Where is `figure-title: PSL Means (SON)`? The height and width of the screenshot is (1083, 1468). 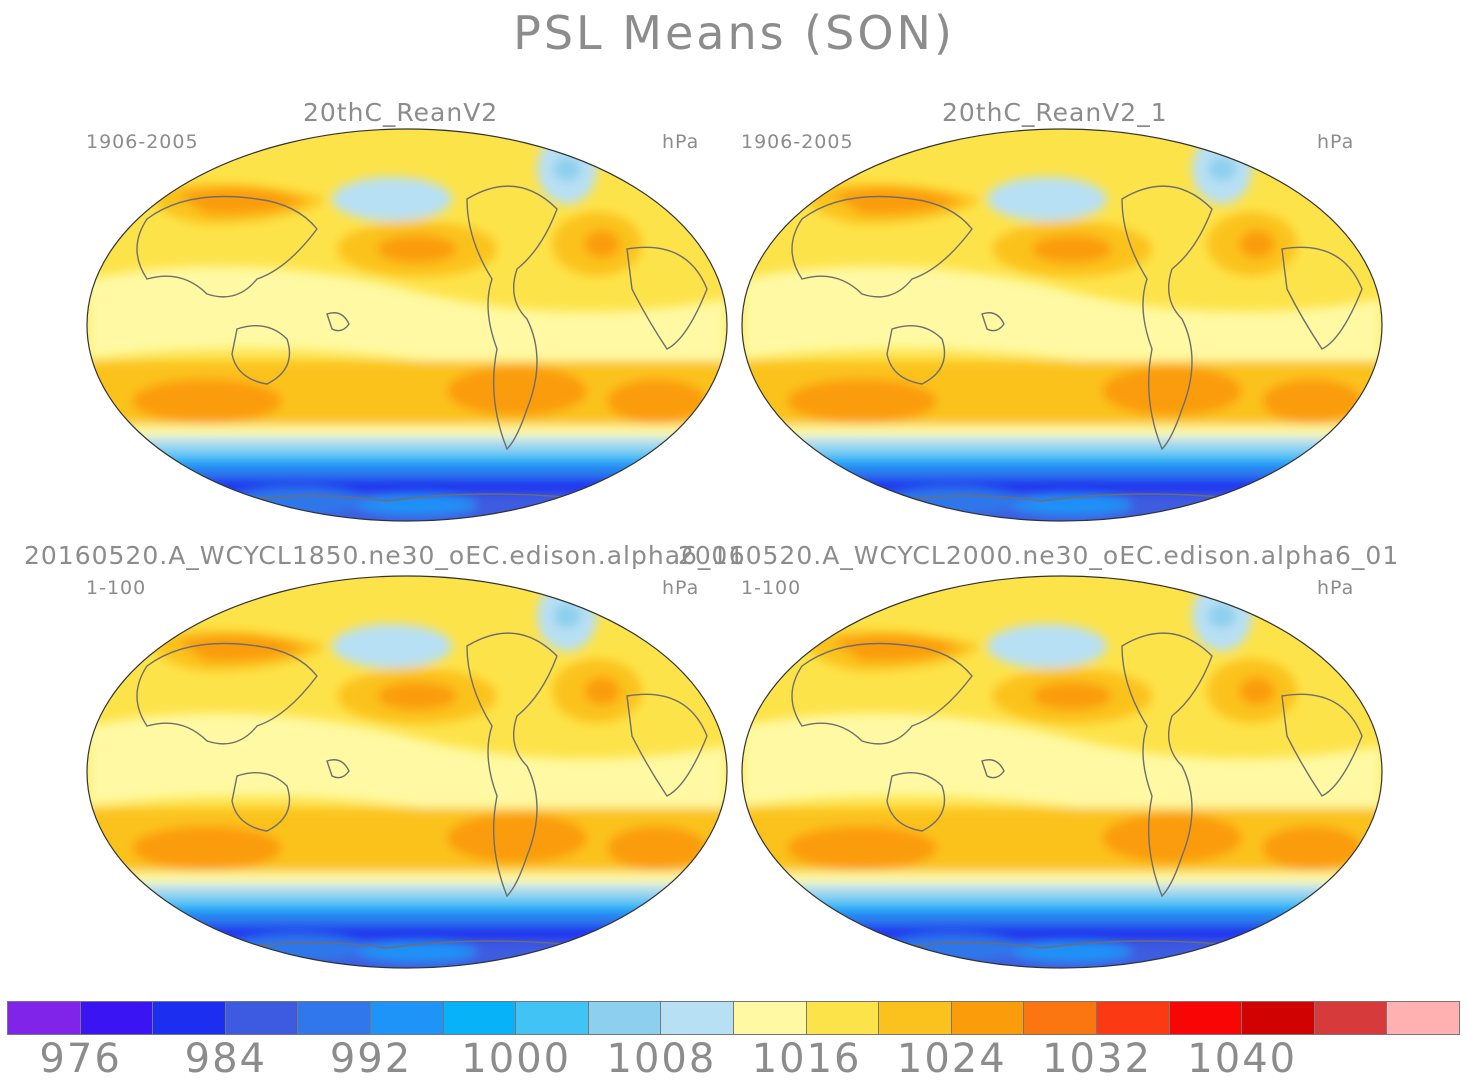
figure-title: PSL Means (SON) is located at coordinates (734, 33).